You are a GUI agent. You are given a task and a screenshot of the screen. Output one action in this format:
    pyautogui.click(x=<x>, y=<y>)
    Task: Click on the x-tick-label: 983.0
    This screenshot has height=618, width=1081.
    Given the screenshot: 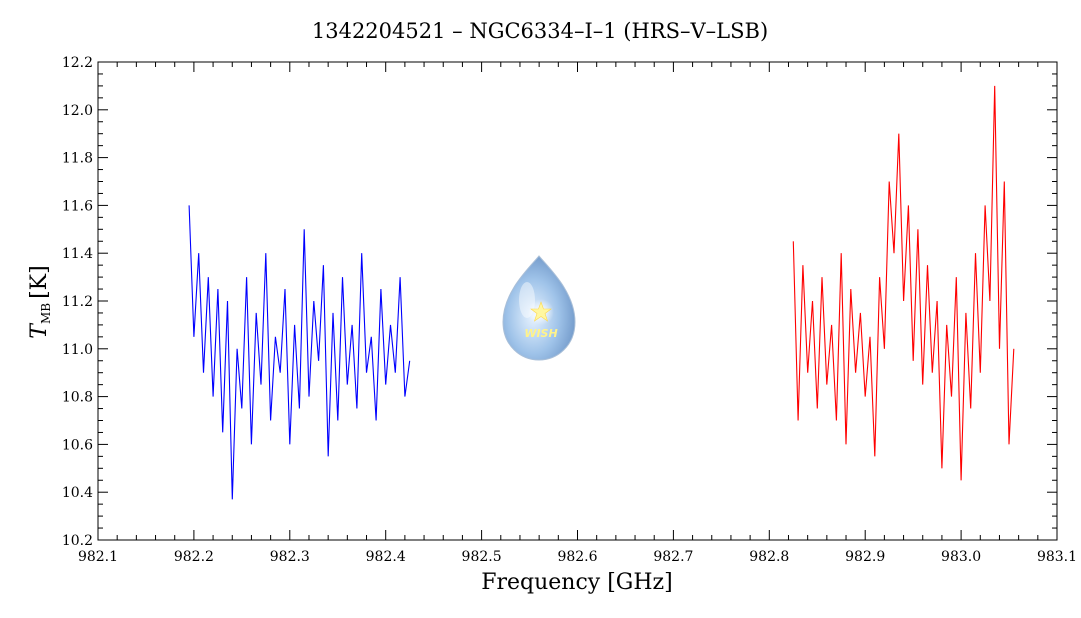 What is the action you would take?
    pyautogui.click(x=961, y=557)
    